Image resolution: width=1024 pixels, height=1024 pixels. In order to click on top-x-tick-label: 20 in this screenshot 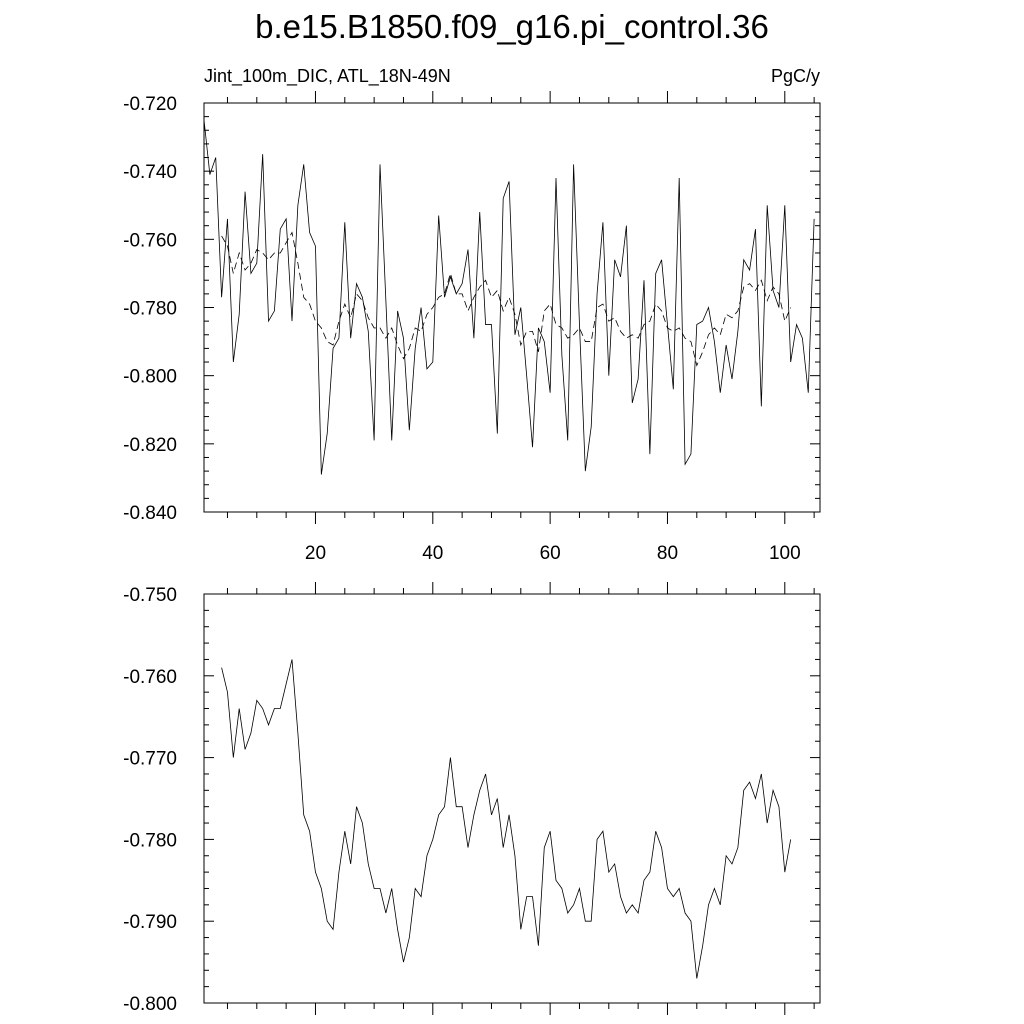, I will do `click(315, 553)`.